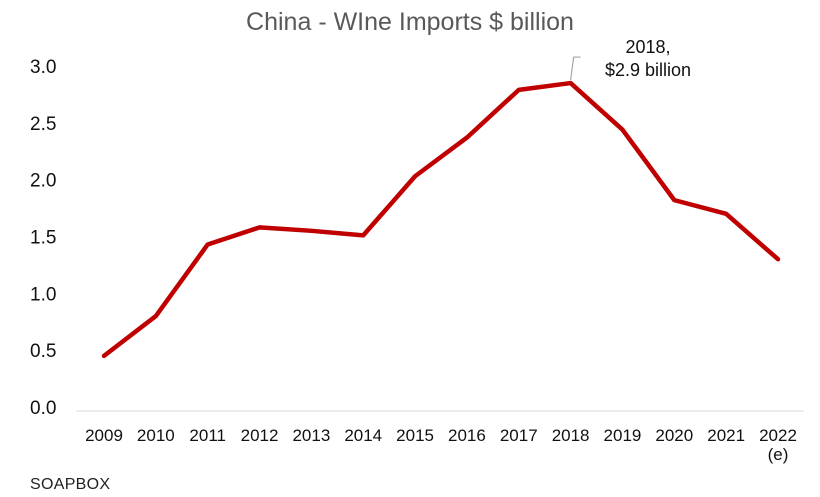  I want to click on y-tick-label: 2.0, so click(43, 181).